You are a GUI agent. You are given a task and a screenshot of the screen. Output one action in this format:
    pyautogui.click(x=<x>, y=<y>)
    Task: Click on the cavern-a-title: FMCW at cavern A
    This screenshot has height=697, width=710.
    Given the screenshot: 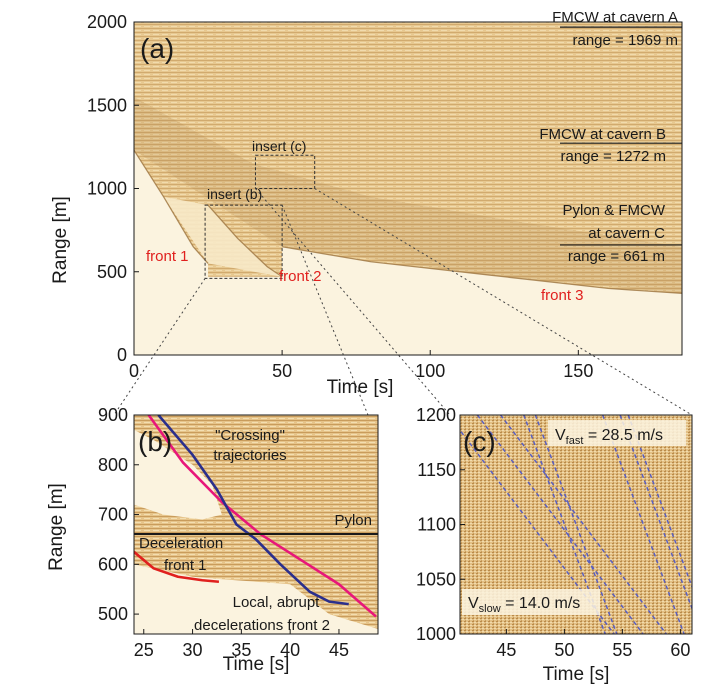 What is the action you would take?
    pyautogui.click(x=615, y=17)
    